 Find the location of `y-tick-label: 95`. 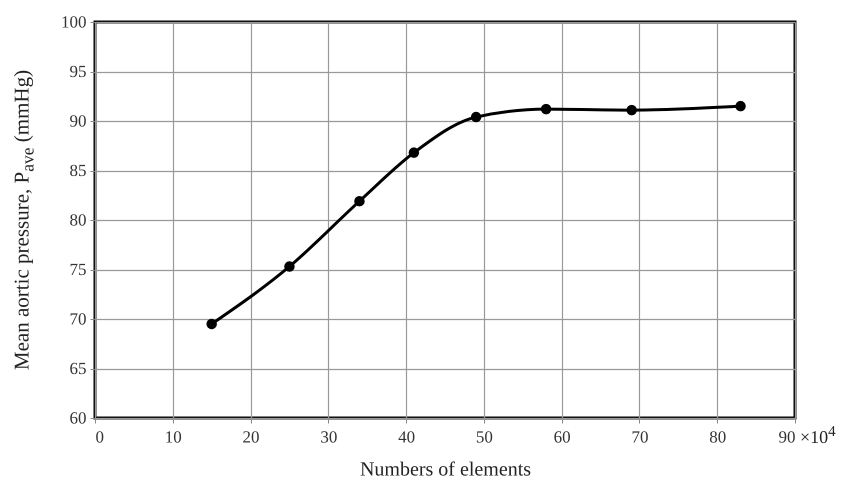

y-tick-label: 95 is located at coordinates (78, 71).